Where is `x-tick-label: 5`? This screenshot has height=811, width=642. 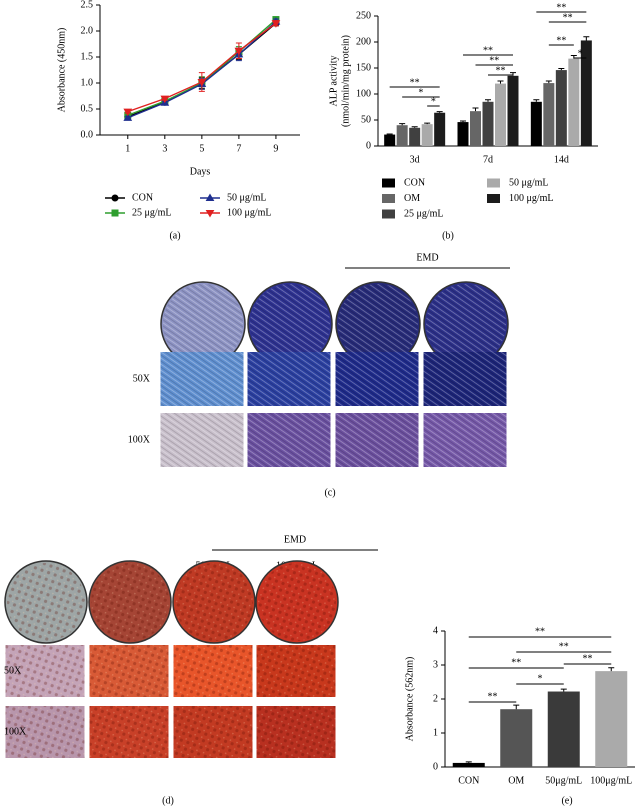
x-tick-label: 5 is located at coordinates (201, 148).